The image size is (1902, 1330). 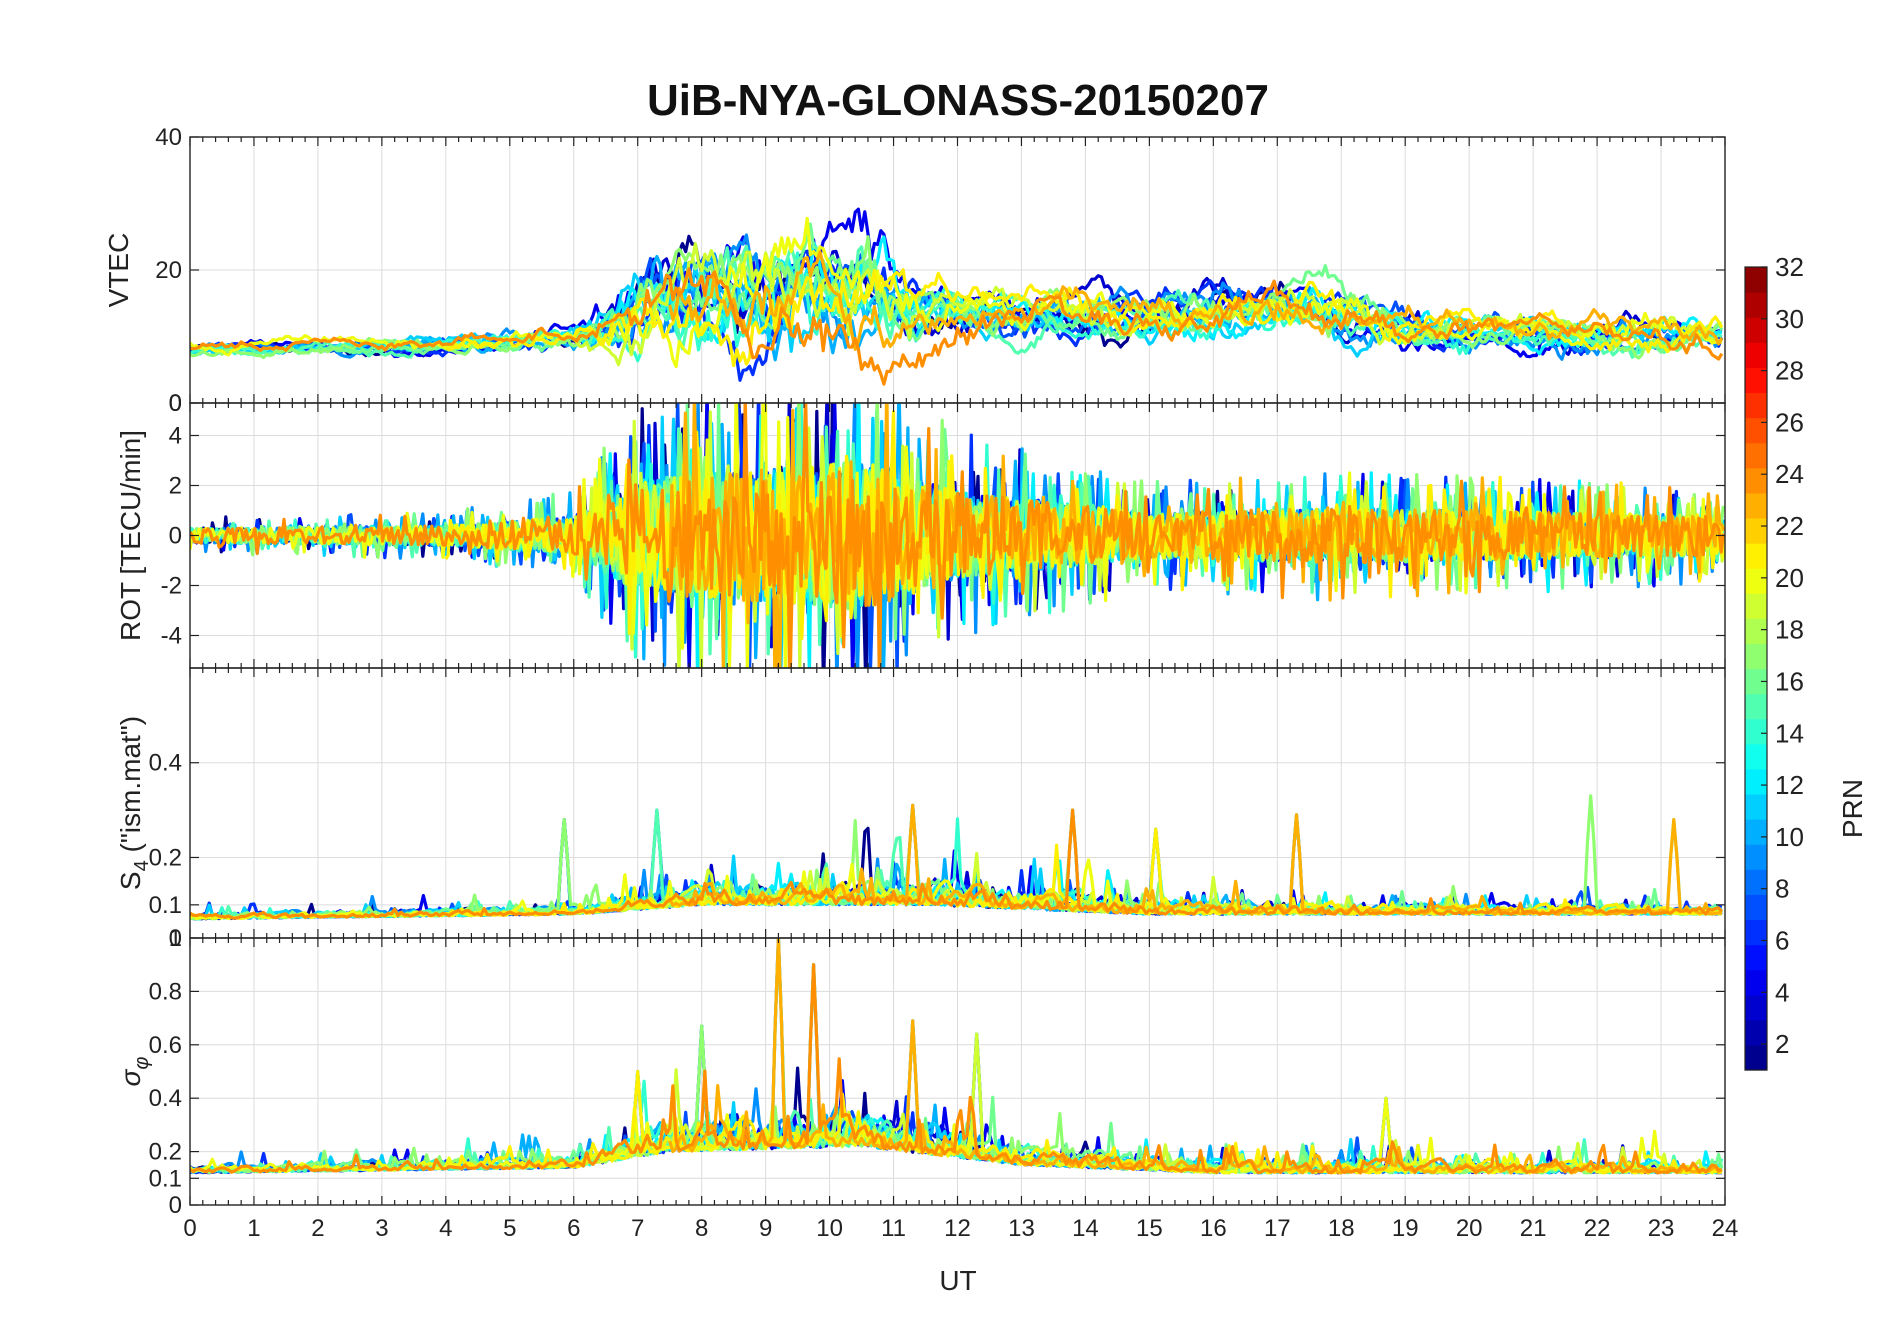 I want to click on x-tick-label: 9, so click(x=765, y=1228).